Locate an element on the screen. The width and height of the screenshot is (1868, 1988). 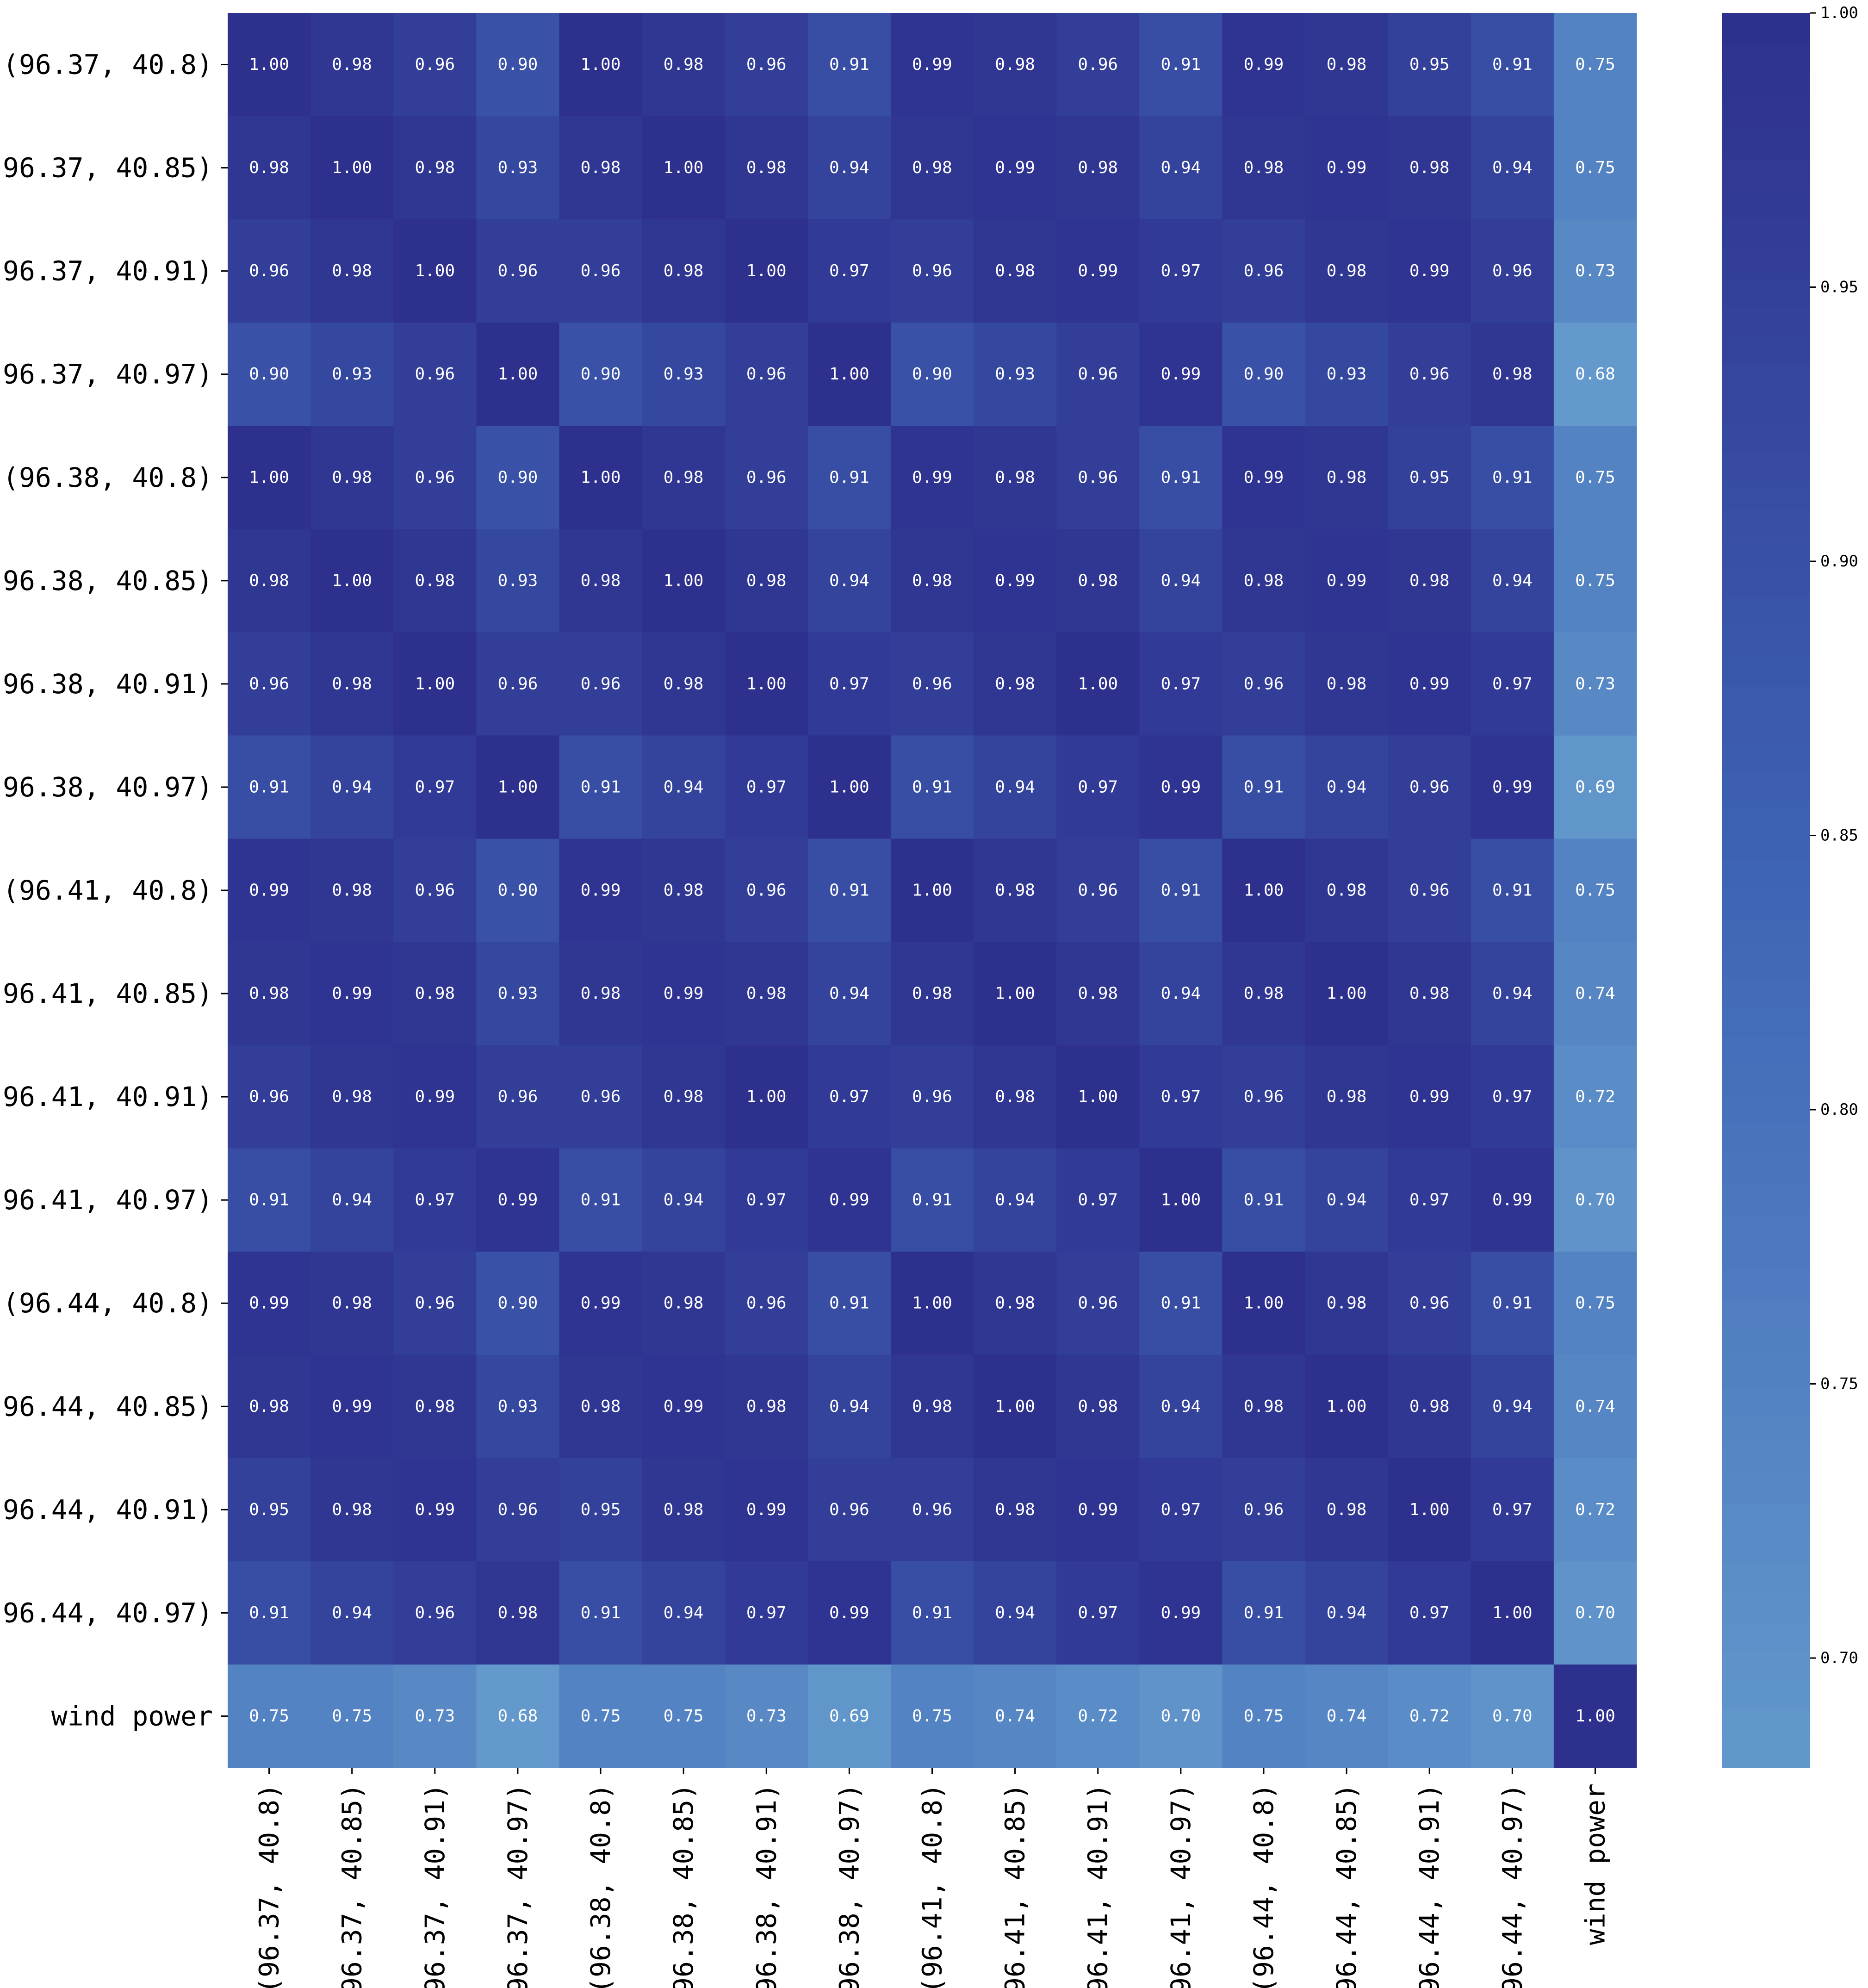
cell-value-label: 0.73 is located at coordinates (1595, 270).